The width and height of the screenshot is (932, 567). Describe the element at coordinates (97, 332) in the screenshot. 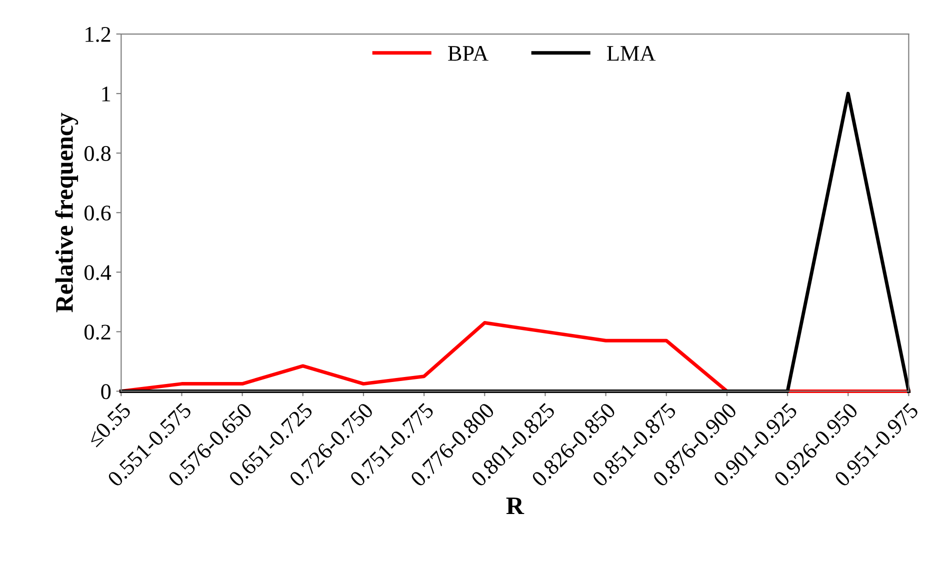

I see `y-tick-label: 0.2` at that location.